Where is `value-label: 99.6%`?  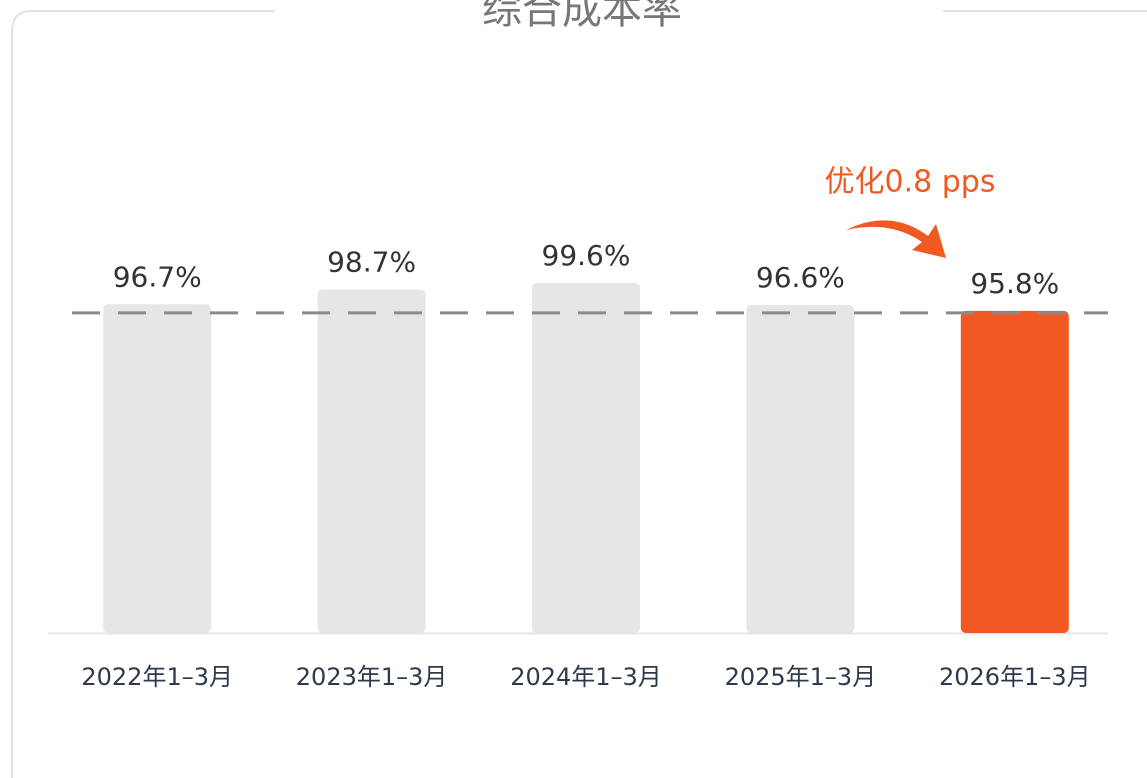 value-label: 99.6% is located at coordinates (586, 255).